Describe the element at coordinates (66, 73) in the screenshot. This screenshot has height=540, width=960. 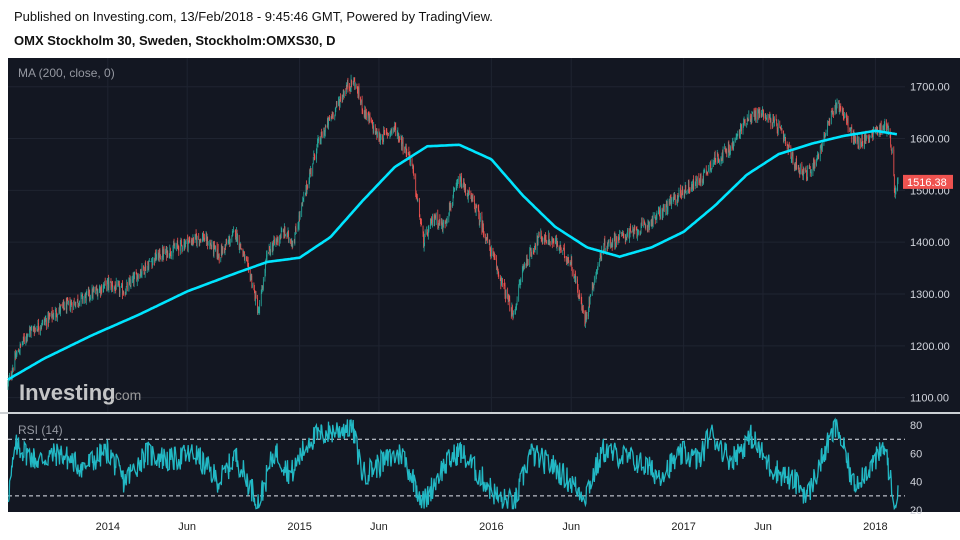
I see `ma-indicator-label: MA (200, close, 0)` at that location.